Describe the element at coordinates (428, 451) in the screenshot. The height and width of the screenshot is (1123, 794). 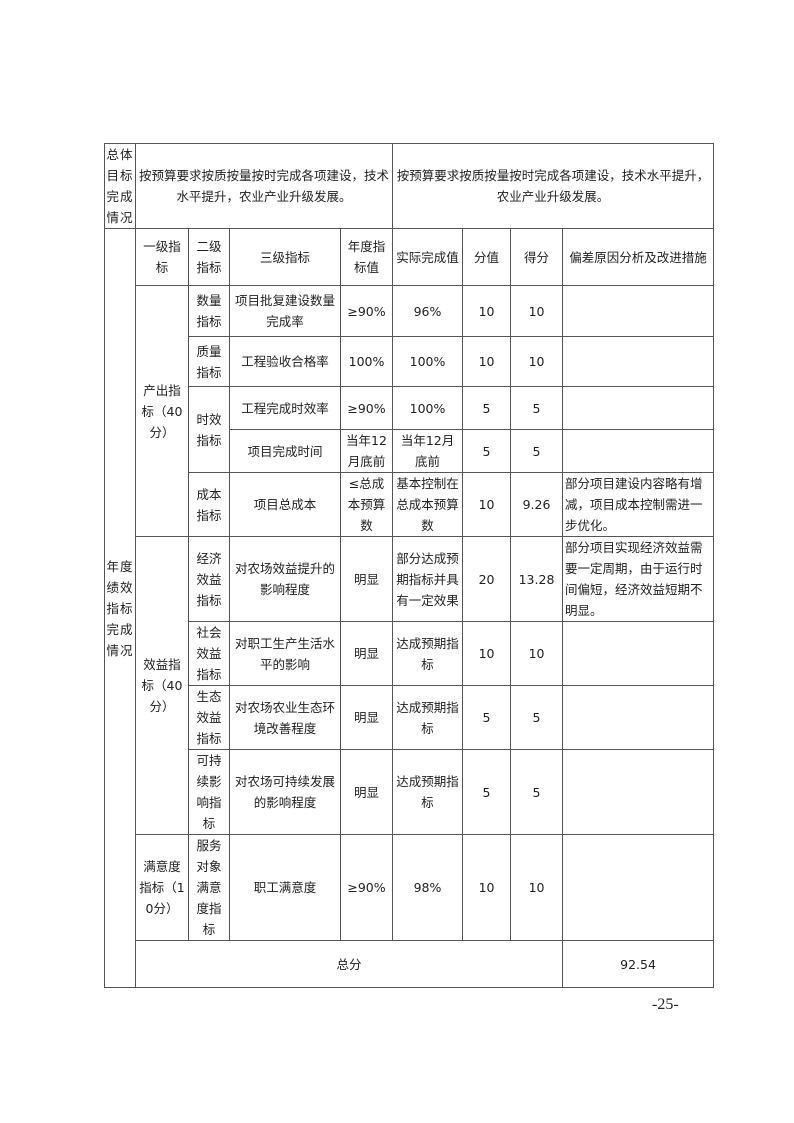
I see `actual-cell: 当年12月底前` at that location.